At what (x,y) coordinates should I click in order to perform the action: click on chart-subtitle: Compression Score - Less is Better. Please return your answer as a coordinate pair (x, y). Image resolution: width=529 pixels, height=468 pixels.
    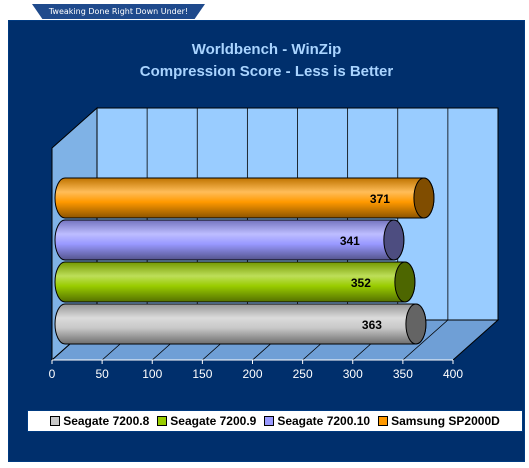
    Looking at the image, I should click on (266, 71).